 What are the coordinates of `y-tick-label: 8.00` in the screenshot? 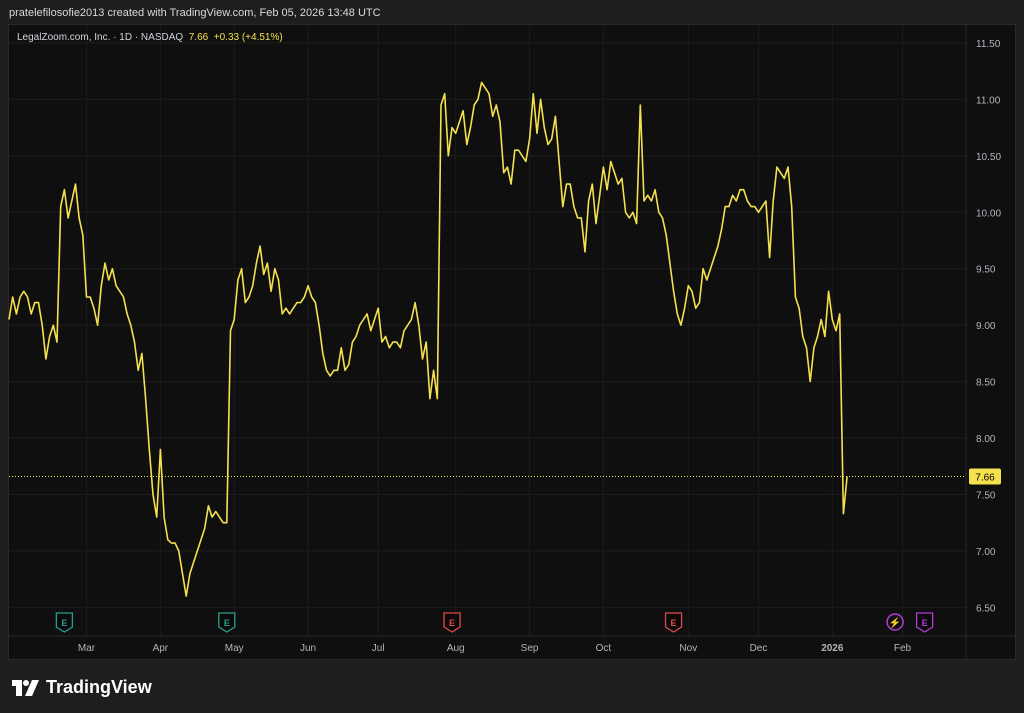 It's located at (986, 439).